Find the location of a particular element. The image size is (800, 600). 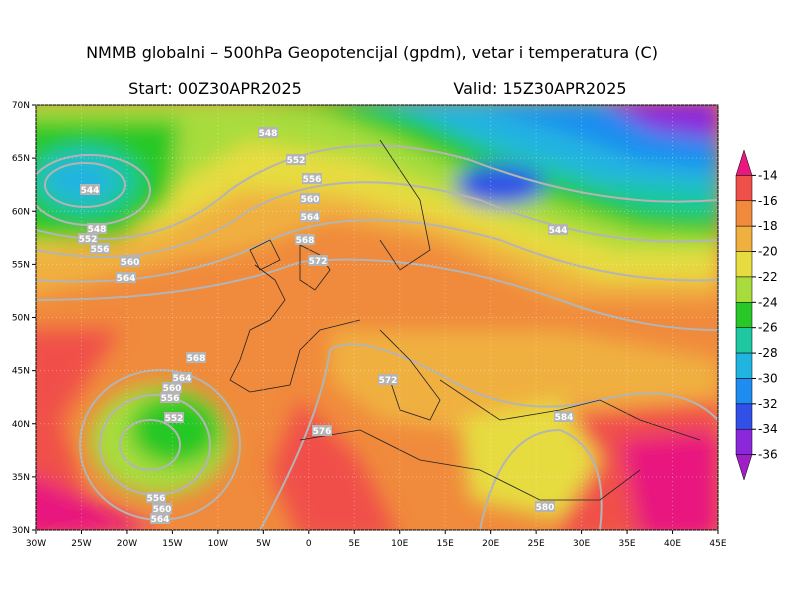

lon-label: 0 is located at coordinates (309, 544).